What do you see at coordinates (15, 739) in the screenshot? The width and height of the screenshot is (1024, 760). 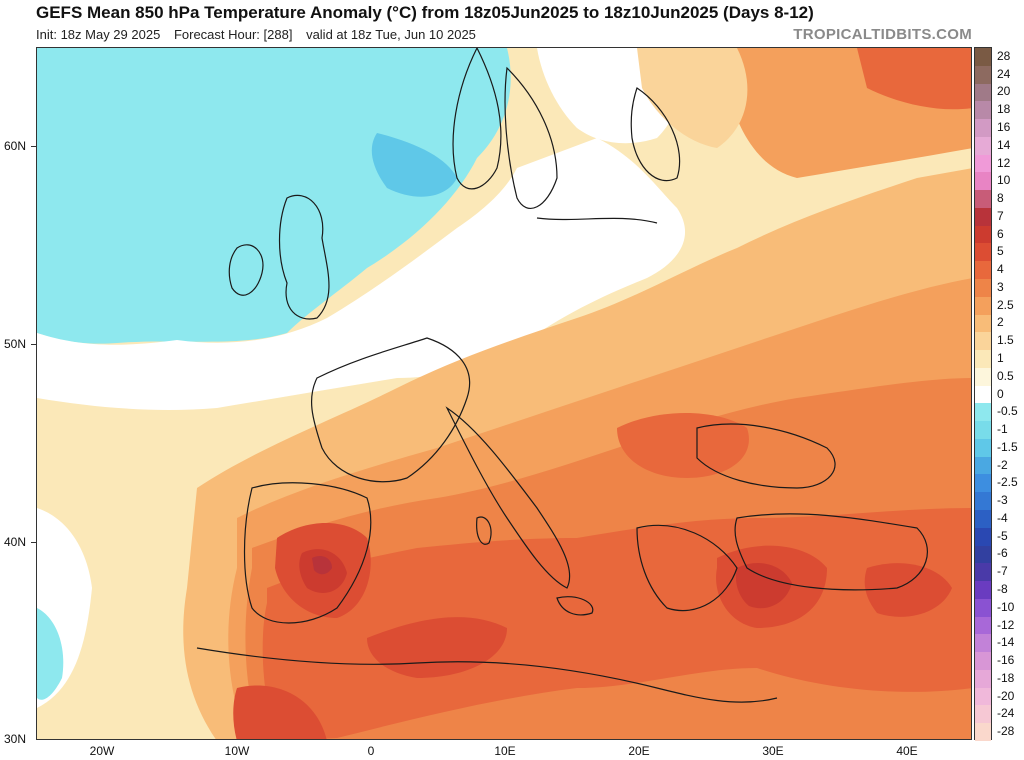 I see `lat-label-30n: 30N` at bounding box center [15, 739].